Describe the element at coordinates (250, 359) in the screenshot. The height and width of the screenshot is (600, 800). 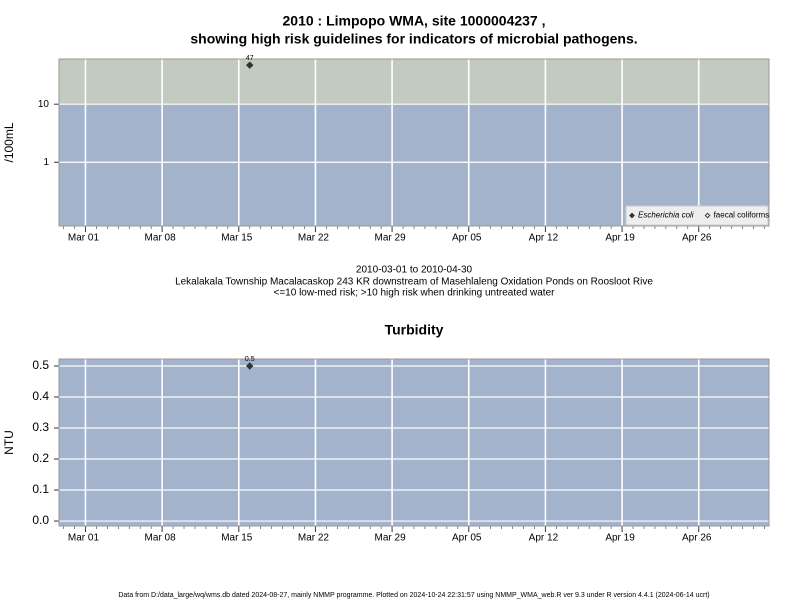
I see `data-label: 0.5` at that location.